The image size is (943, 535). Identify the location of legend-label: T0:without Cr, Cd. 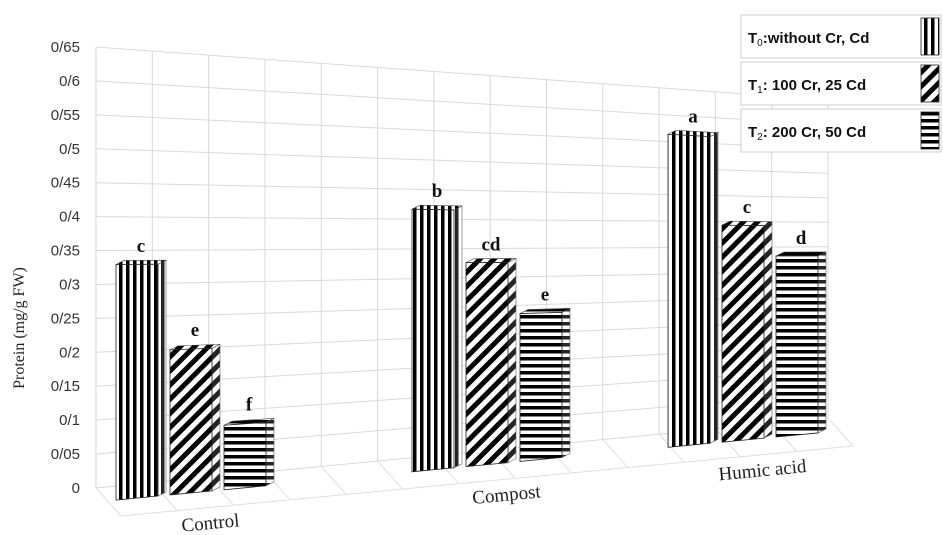
(808, 39).